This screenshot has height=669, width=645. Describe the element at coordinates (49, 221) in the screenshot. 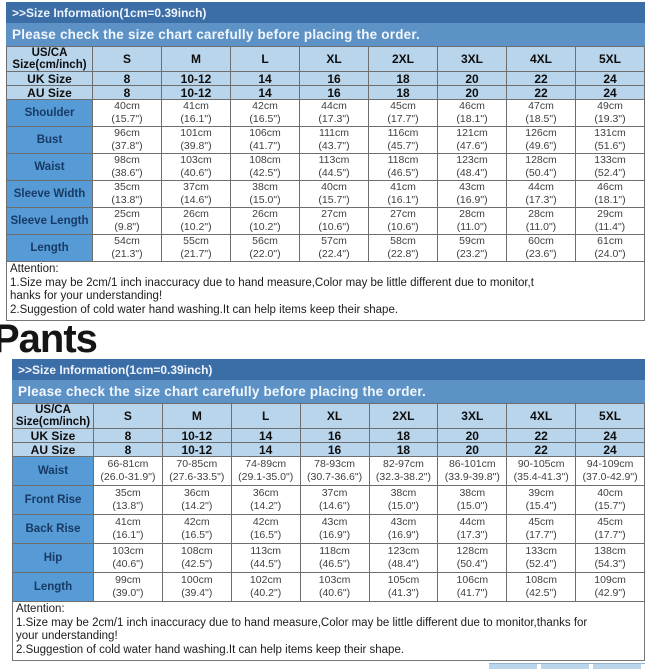

I see `measurement-label: Sleeve Length` at that location.